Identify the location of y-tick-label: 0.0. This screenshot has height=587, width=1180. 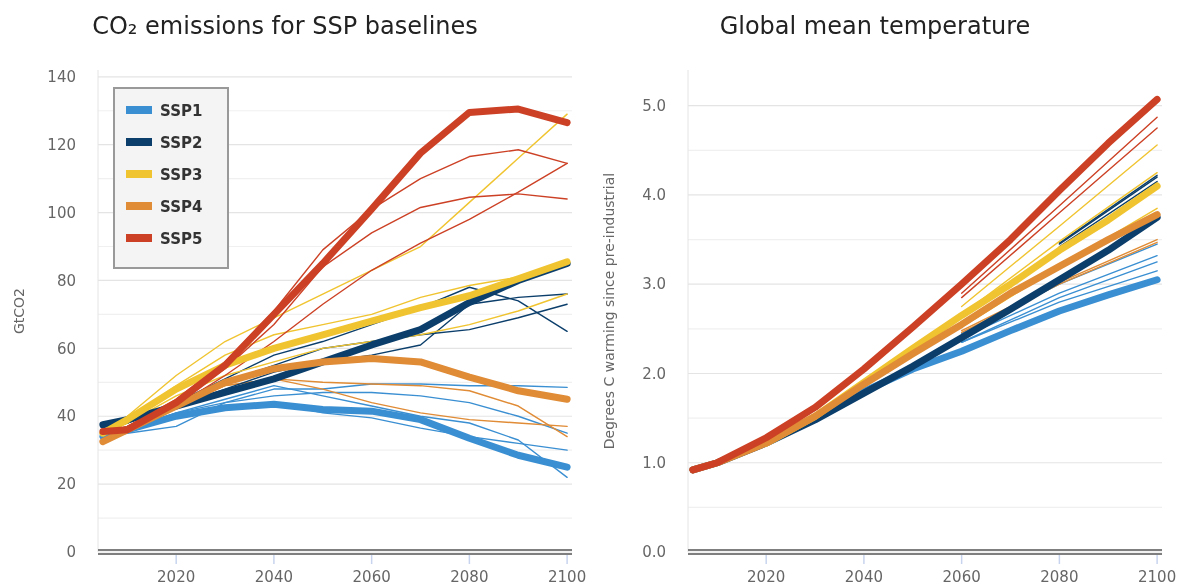
(654, 552).